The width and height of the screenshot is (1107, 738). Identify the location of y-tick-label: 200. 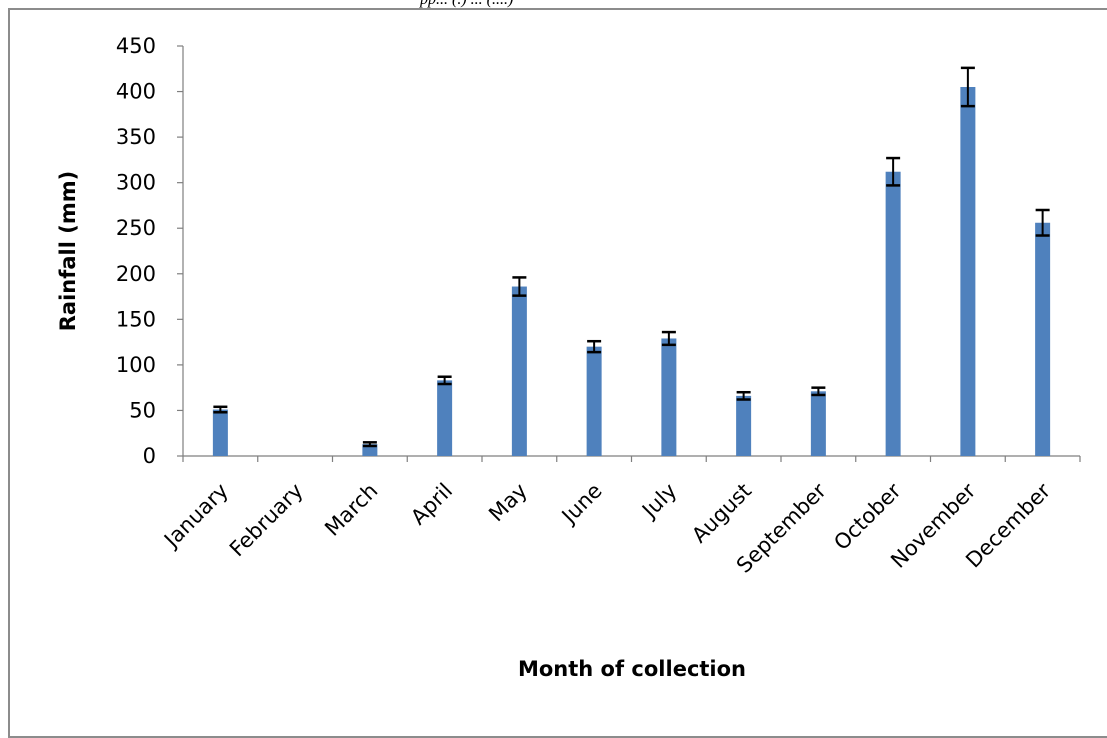
(136, 274).